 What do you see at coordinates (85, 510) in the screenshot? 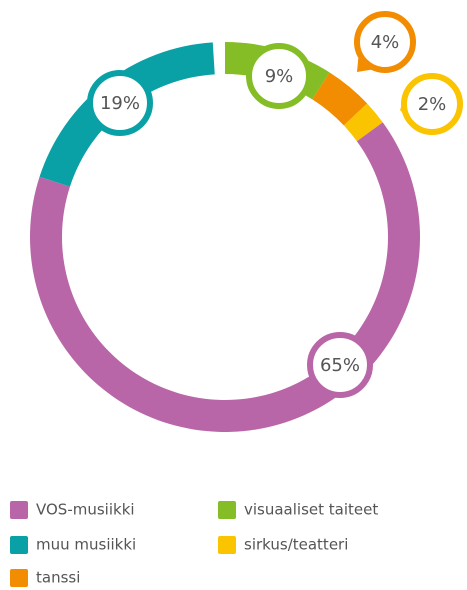
I see `legend-label: VOS-musiikki` at bounding box center [85, 510].